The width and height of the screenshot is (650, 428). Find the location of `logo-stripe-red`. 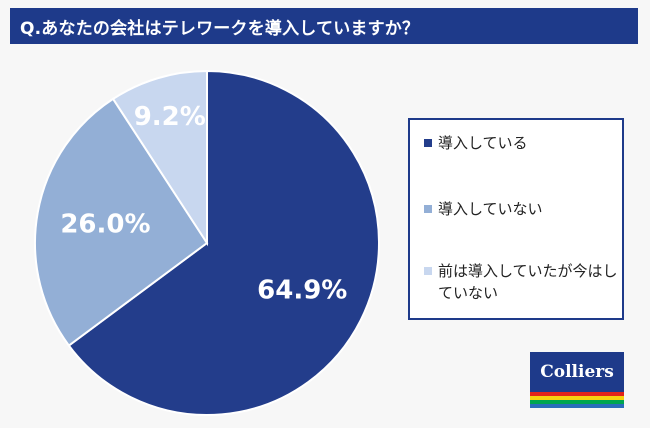

logo-stripe-red is located at coordinates (577, 394).